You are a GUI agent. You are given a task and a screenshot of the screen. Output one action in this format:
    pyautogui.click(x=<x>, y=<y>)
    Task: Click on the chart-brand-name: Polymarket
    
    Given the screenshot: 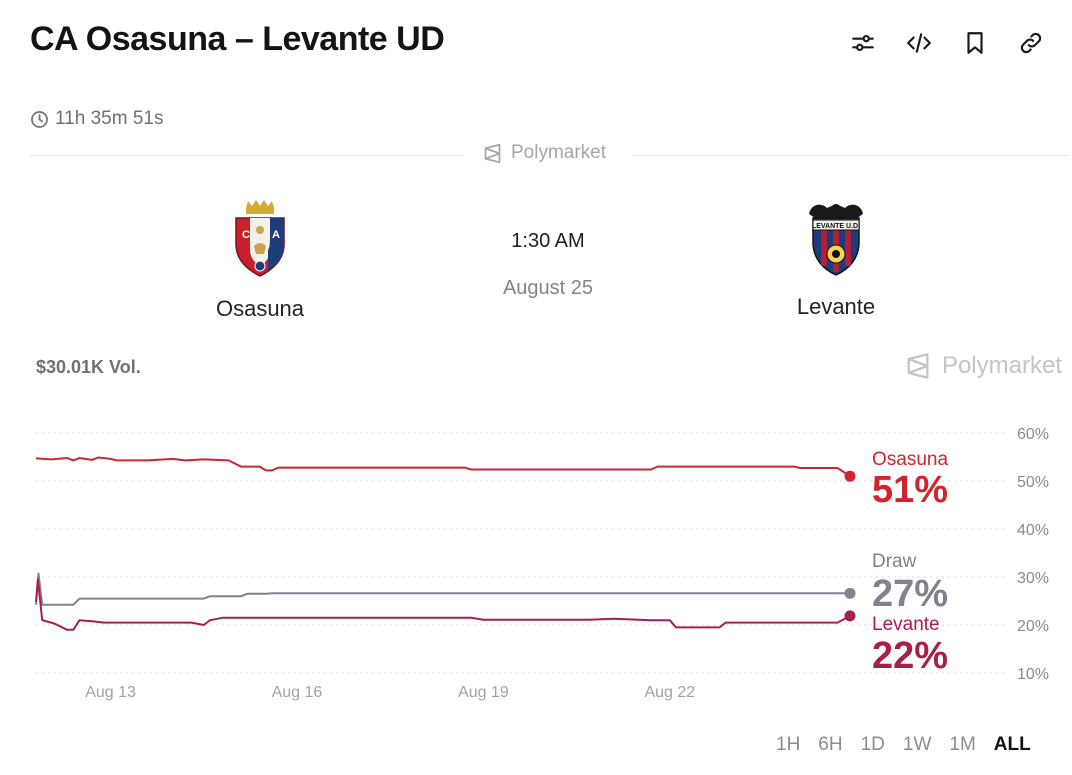 What is the action you would take?
    pyautogui.click(x=1001, y=365)
    